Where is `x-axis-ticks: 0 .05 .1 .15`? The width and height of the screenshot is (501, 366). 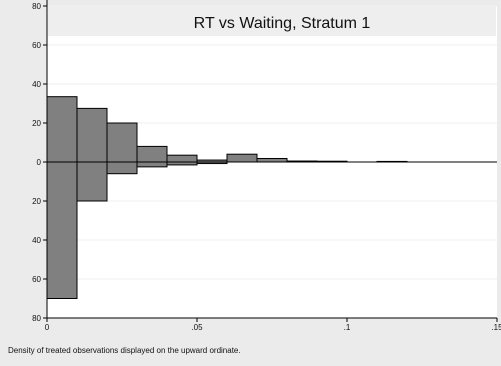 x-axis-ticks: 0 .05 .1 .15 is located at coordinates (273, 325).